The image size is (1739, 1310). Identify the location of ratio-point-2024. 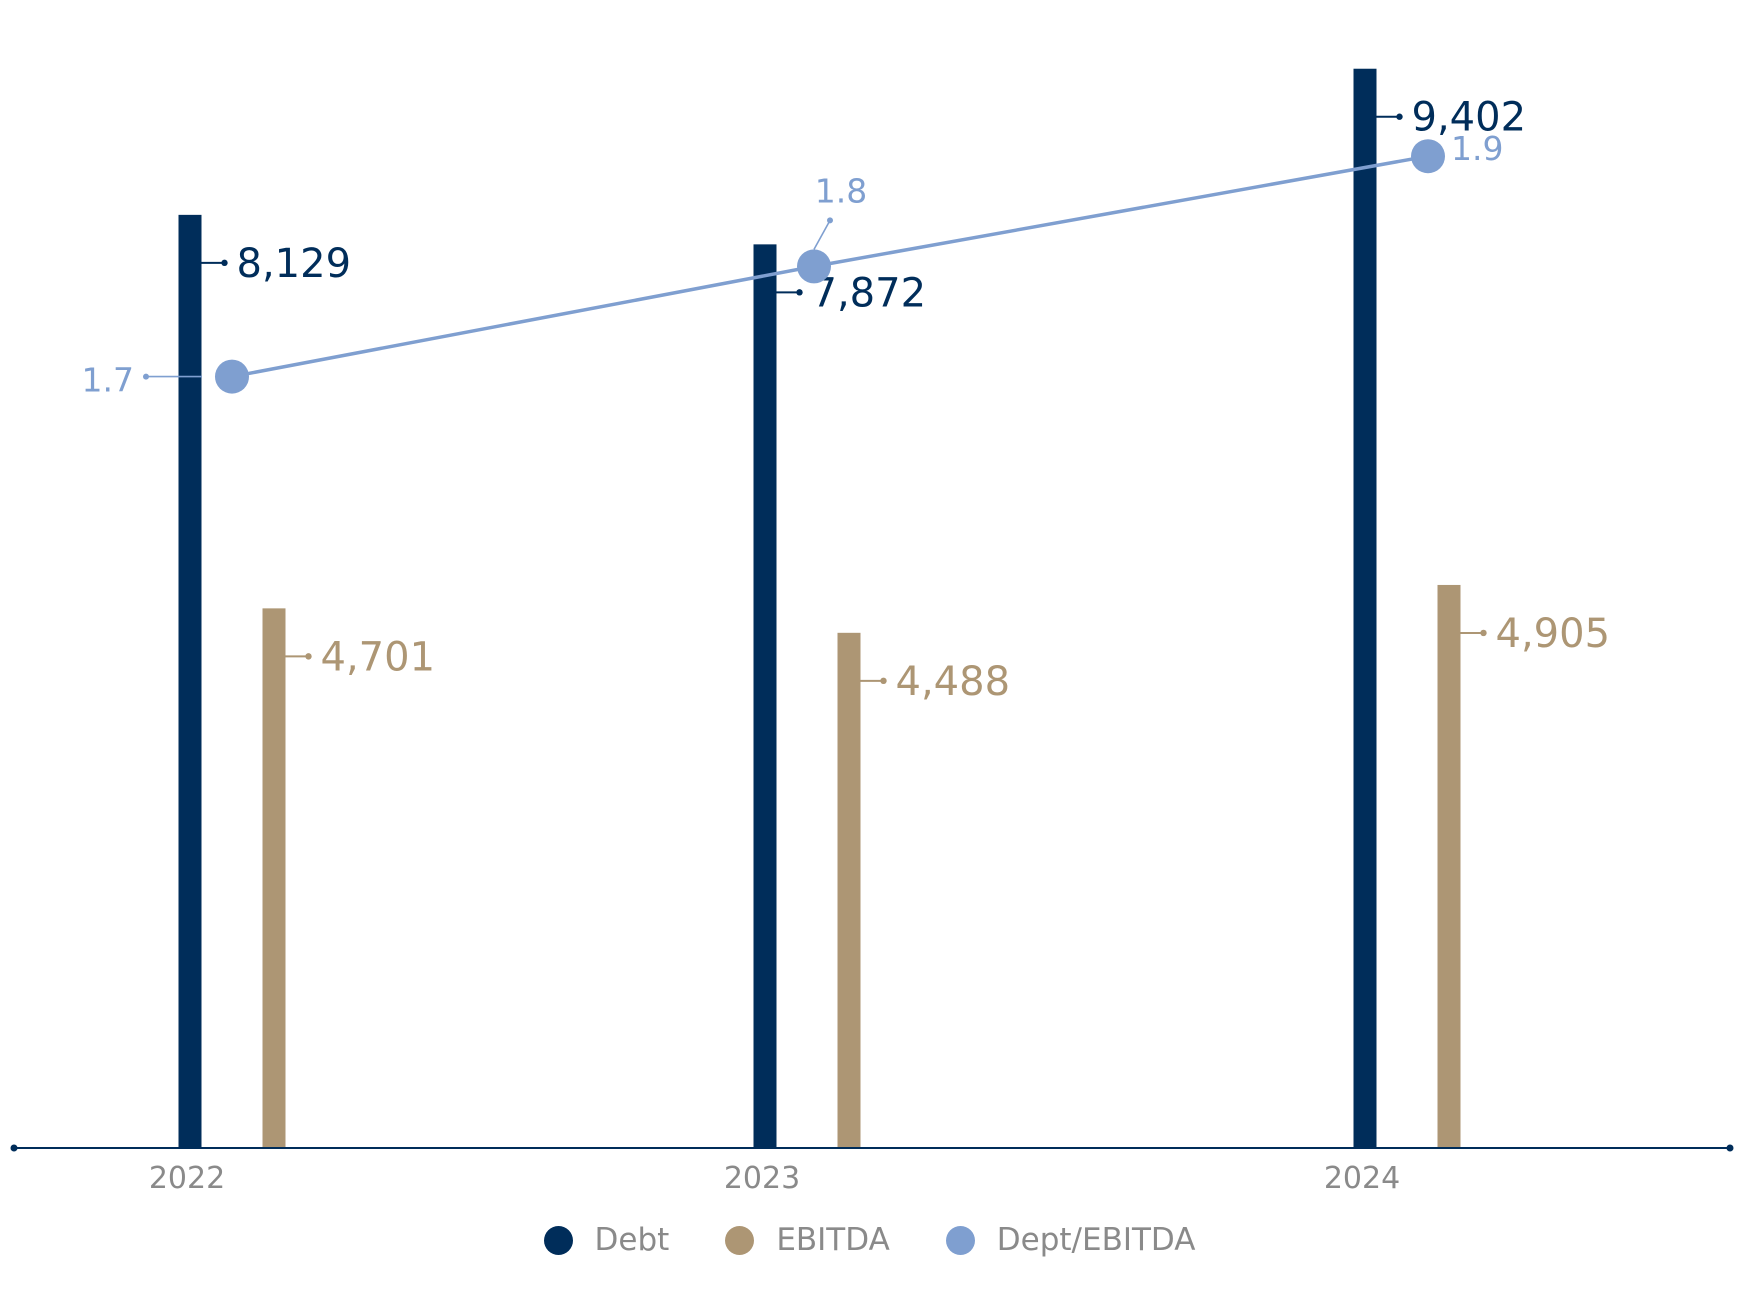
(1428, 156).